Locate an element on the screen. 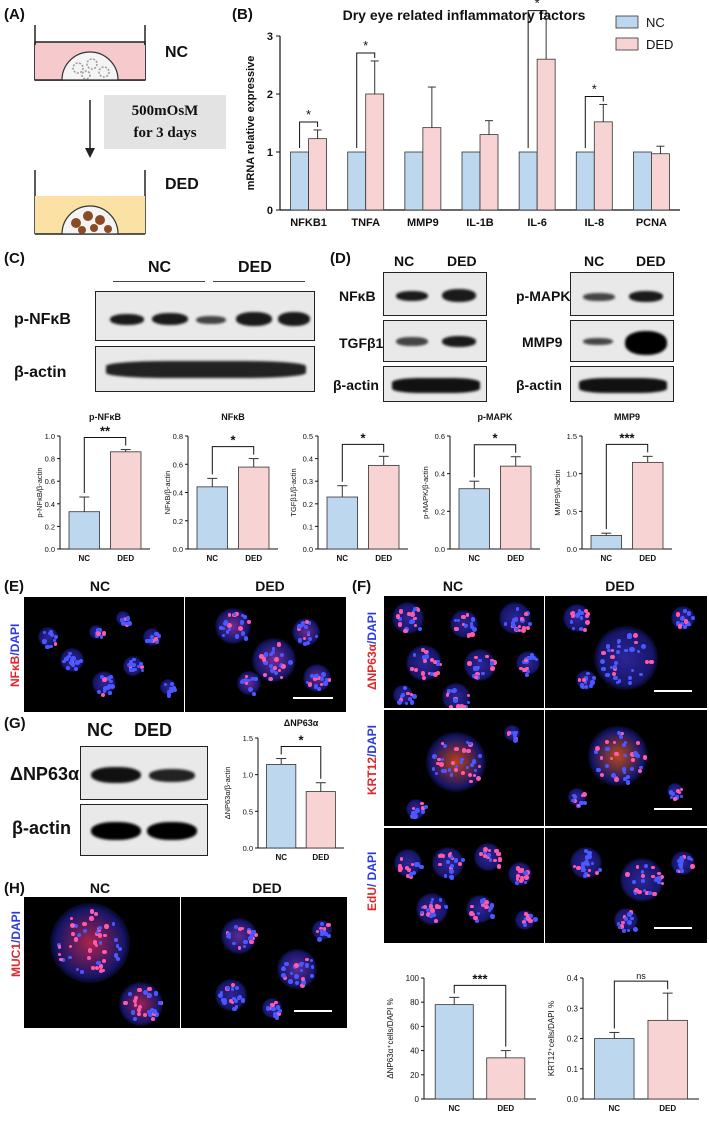  blot-c-ded: DED is located at coordinates (255, 267).